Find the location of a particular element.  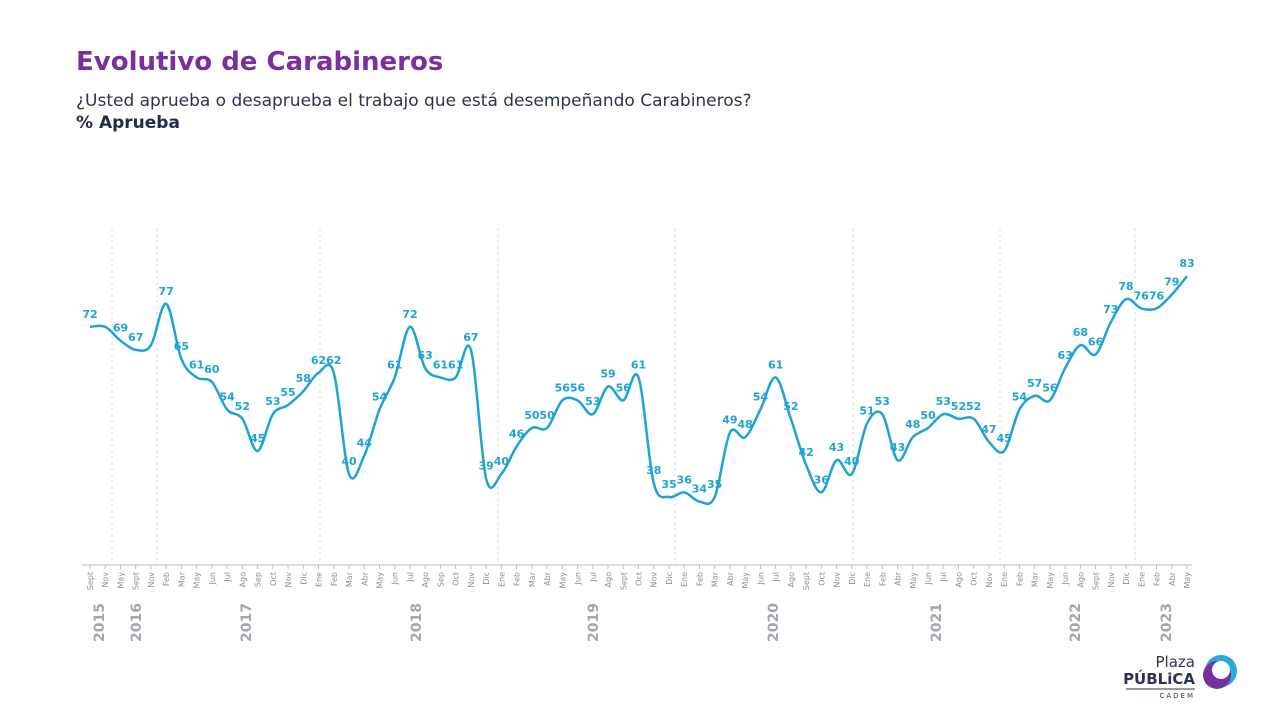

value-label: 72 is located at coordinates (409, 314).